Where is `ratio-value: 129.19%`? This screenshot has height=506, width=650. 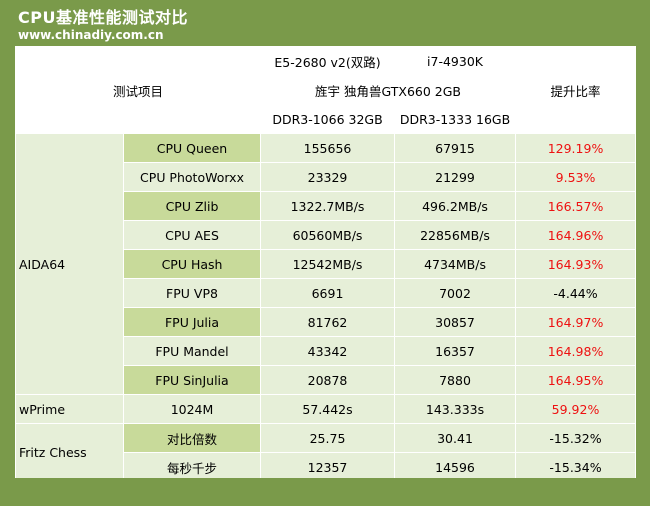 ratio-value: 129.19% is located at coordinates (576, 148).